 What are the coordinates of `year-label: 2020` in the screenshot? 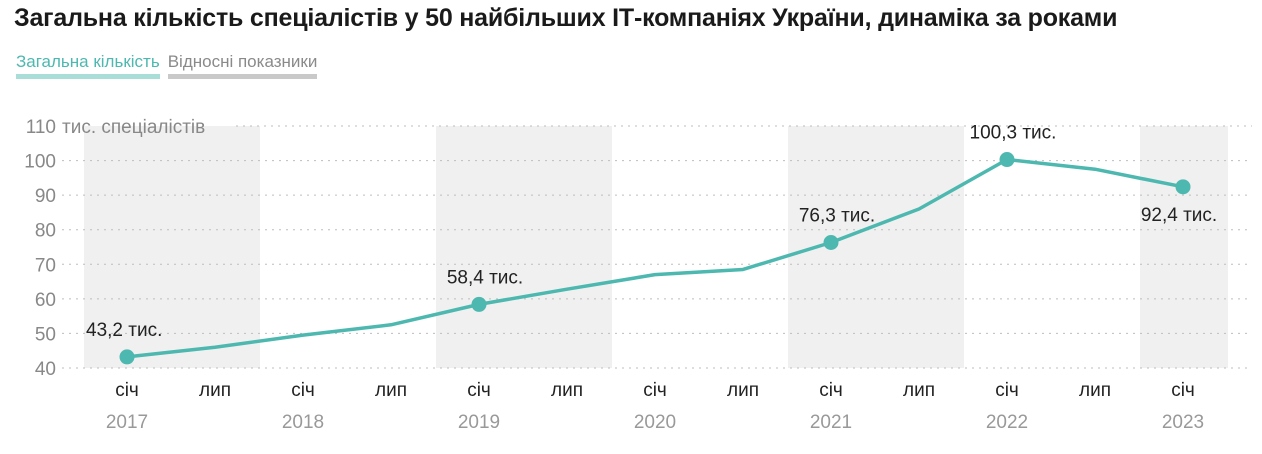 It's located at (655, 422).